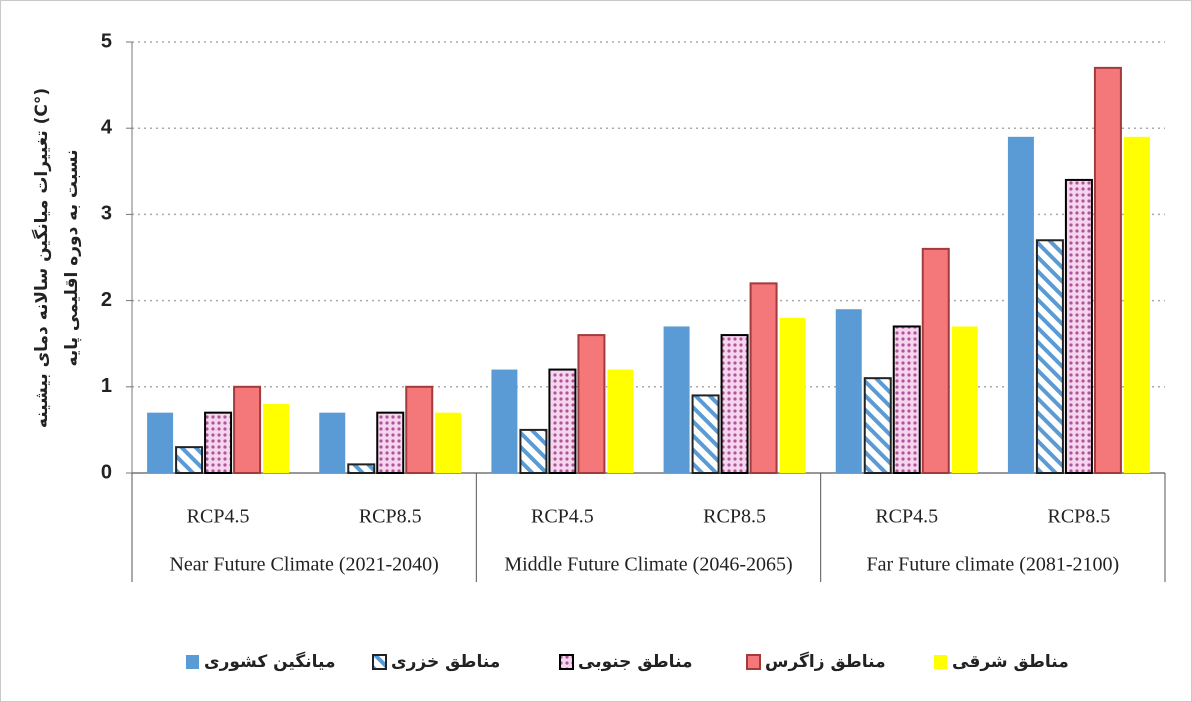  I want to click on y-tick-label: 1, so click(106, 386).